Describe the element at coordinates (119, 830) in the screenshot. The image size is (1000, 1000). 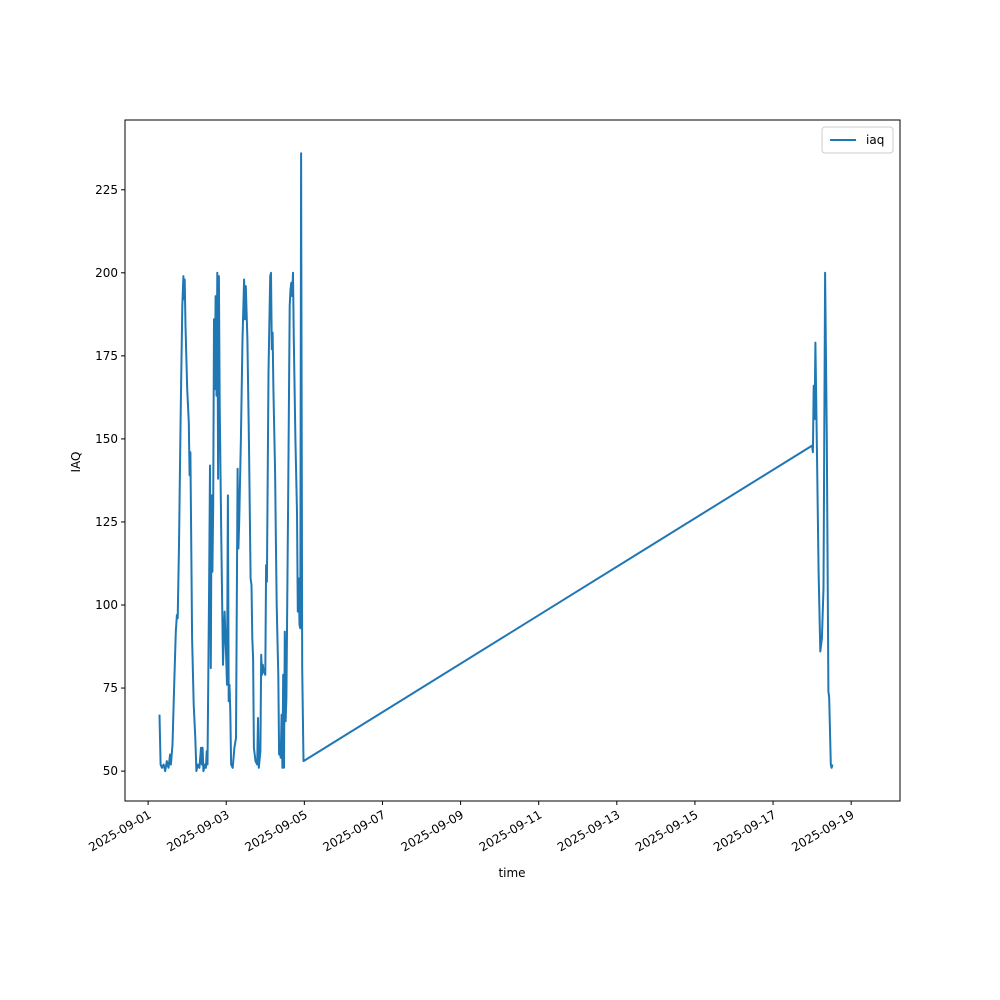
I see `x-tick-label: 2025-09-01` at that location.